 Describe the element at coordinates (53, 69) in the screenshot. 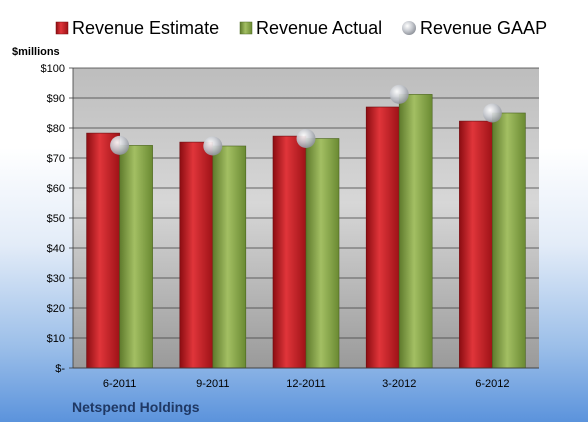

I see `y-tick-label: $100` at that location.